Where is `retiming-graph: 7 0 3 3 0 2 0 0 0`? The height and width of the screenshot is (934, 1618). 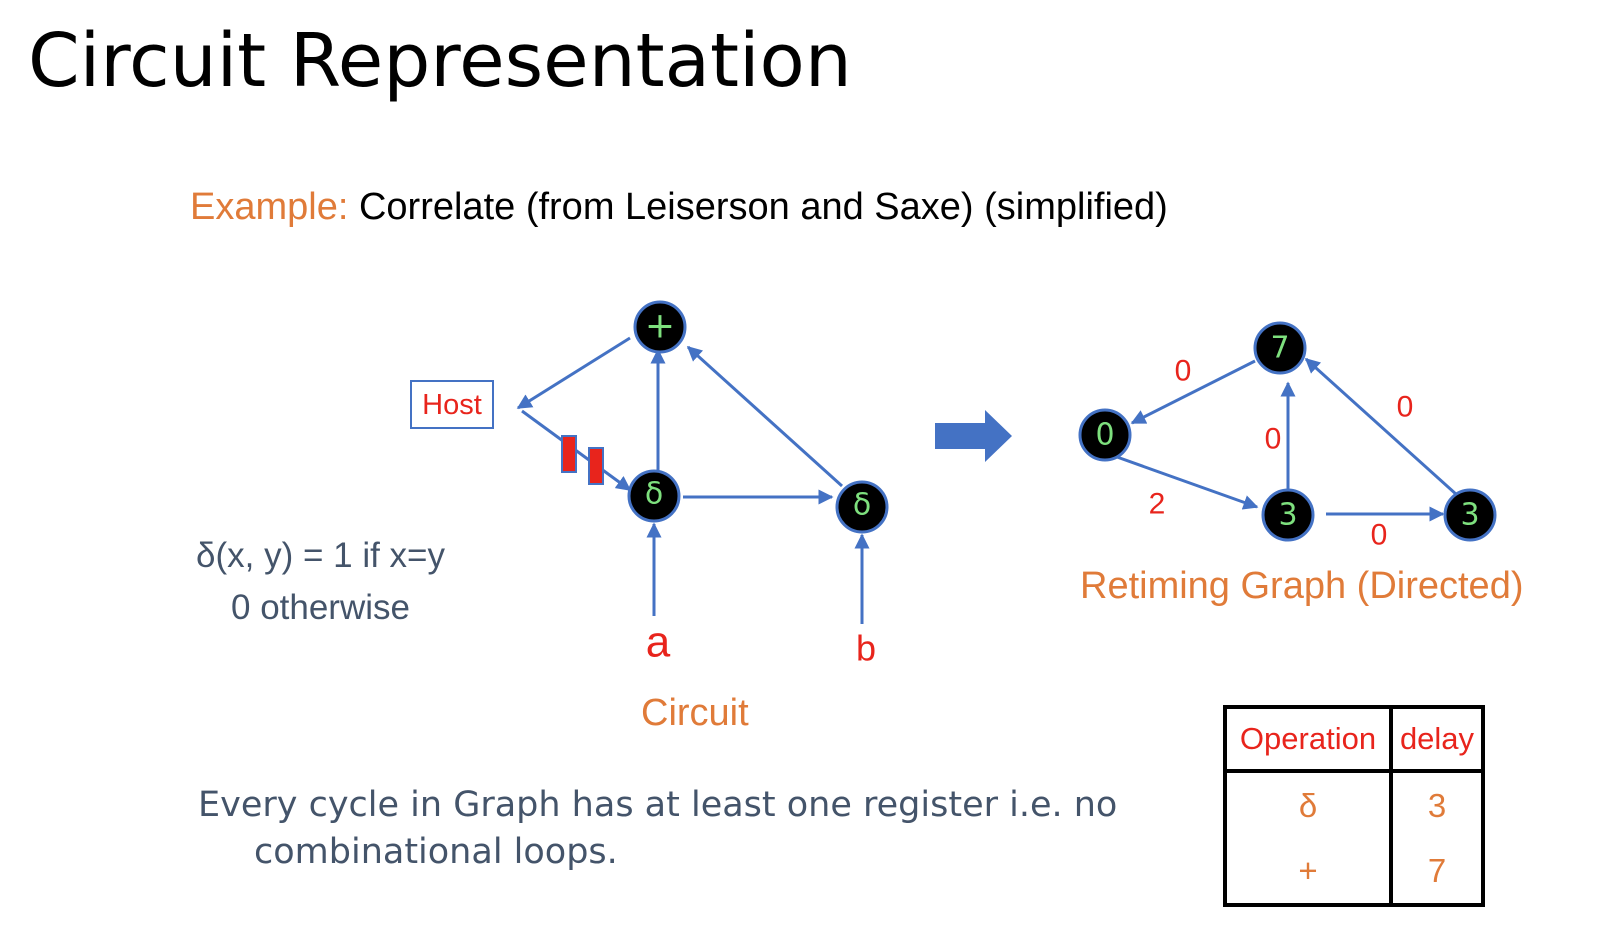
retiming-graph: 7 0 3 3 0 2 0 0 0 is located at coordinates (1287, 436).